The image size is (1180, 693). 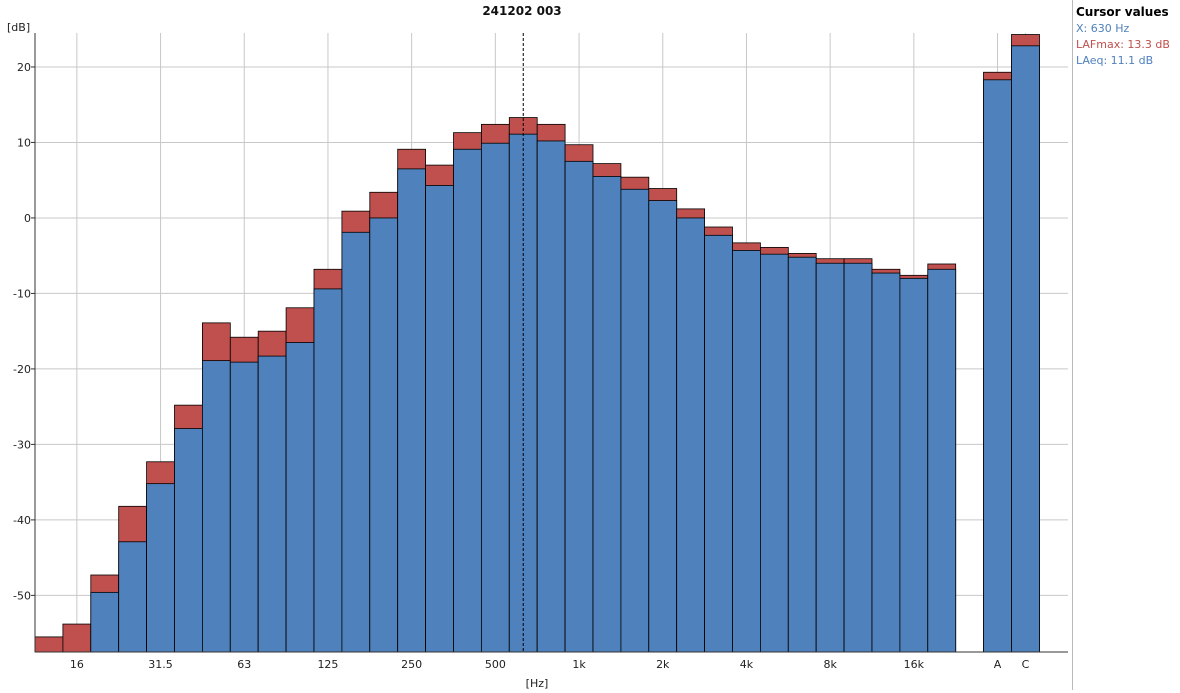 I want to click on y-tick-label: -30, so click(x=22, y=444).